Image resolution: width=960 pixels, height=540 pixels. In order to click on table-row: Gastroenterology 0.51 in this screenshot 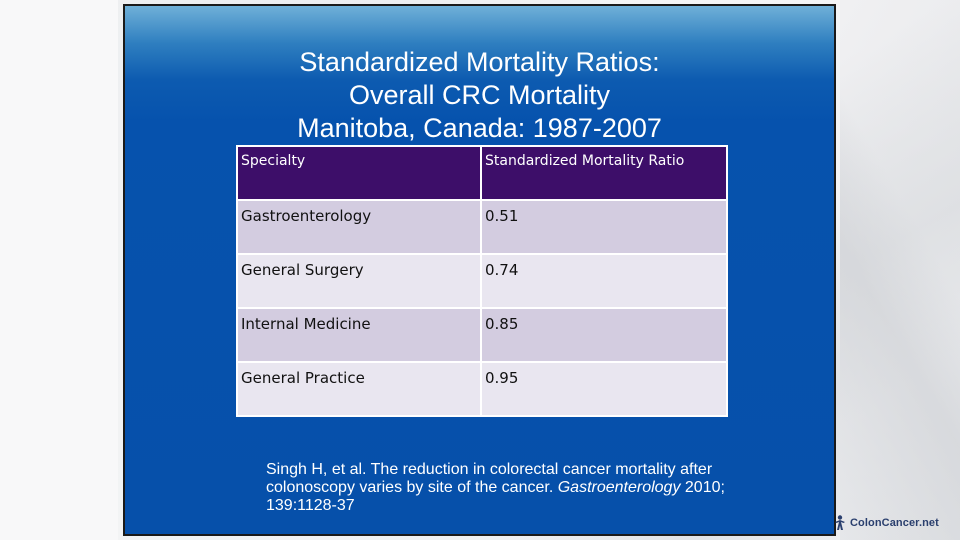, I will do `click(482, 227)`.